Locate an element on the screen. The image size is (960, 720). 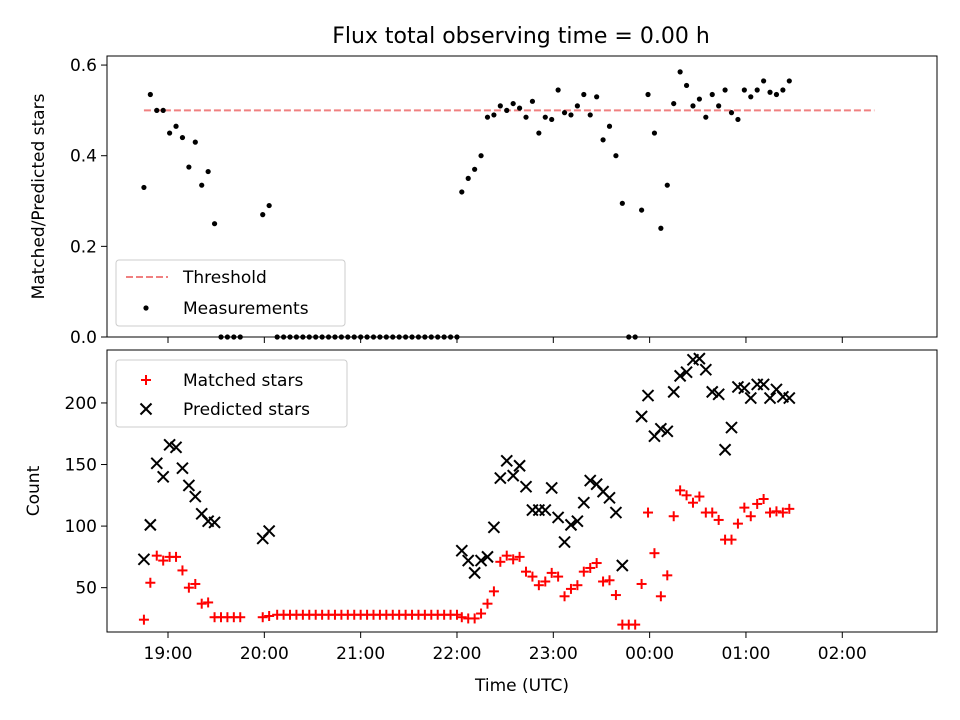
legend-measurements-swatch is located at coordinates (146, 308).